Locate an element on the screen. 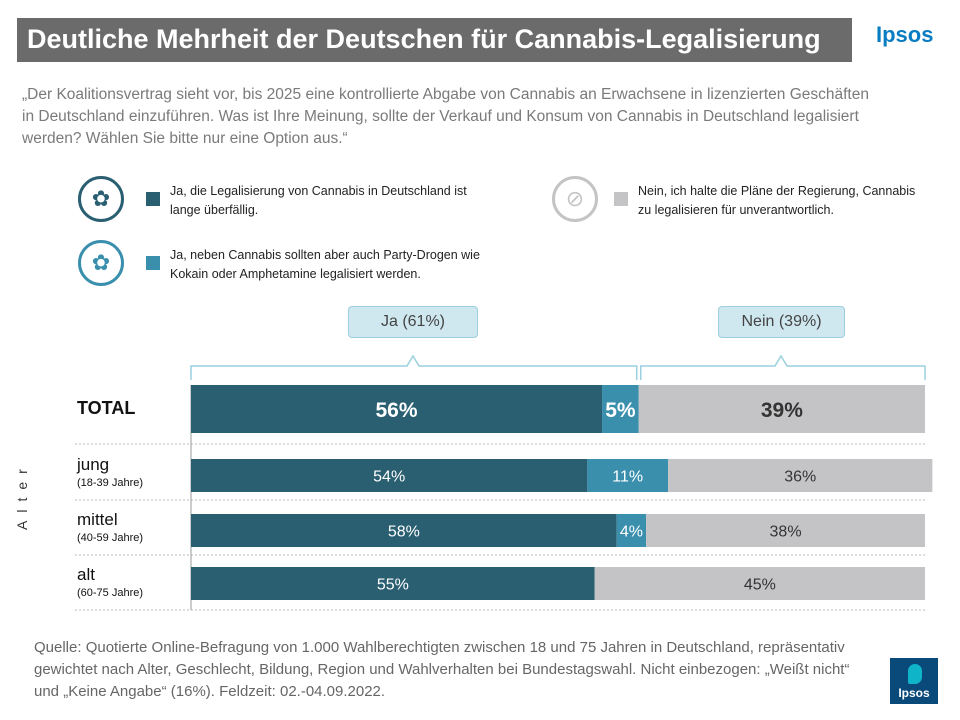 This screenshot has width=960, height=720. bar-alt-nein is located at coordinates (759, 583).